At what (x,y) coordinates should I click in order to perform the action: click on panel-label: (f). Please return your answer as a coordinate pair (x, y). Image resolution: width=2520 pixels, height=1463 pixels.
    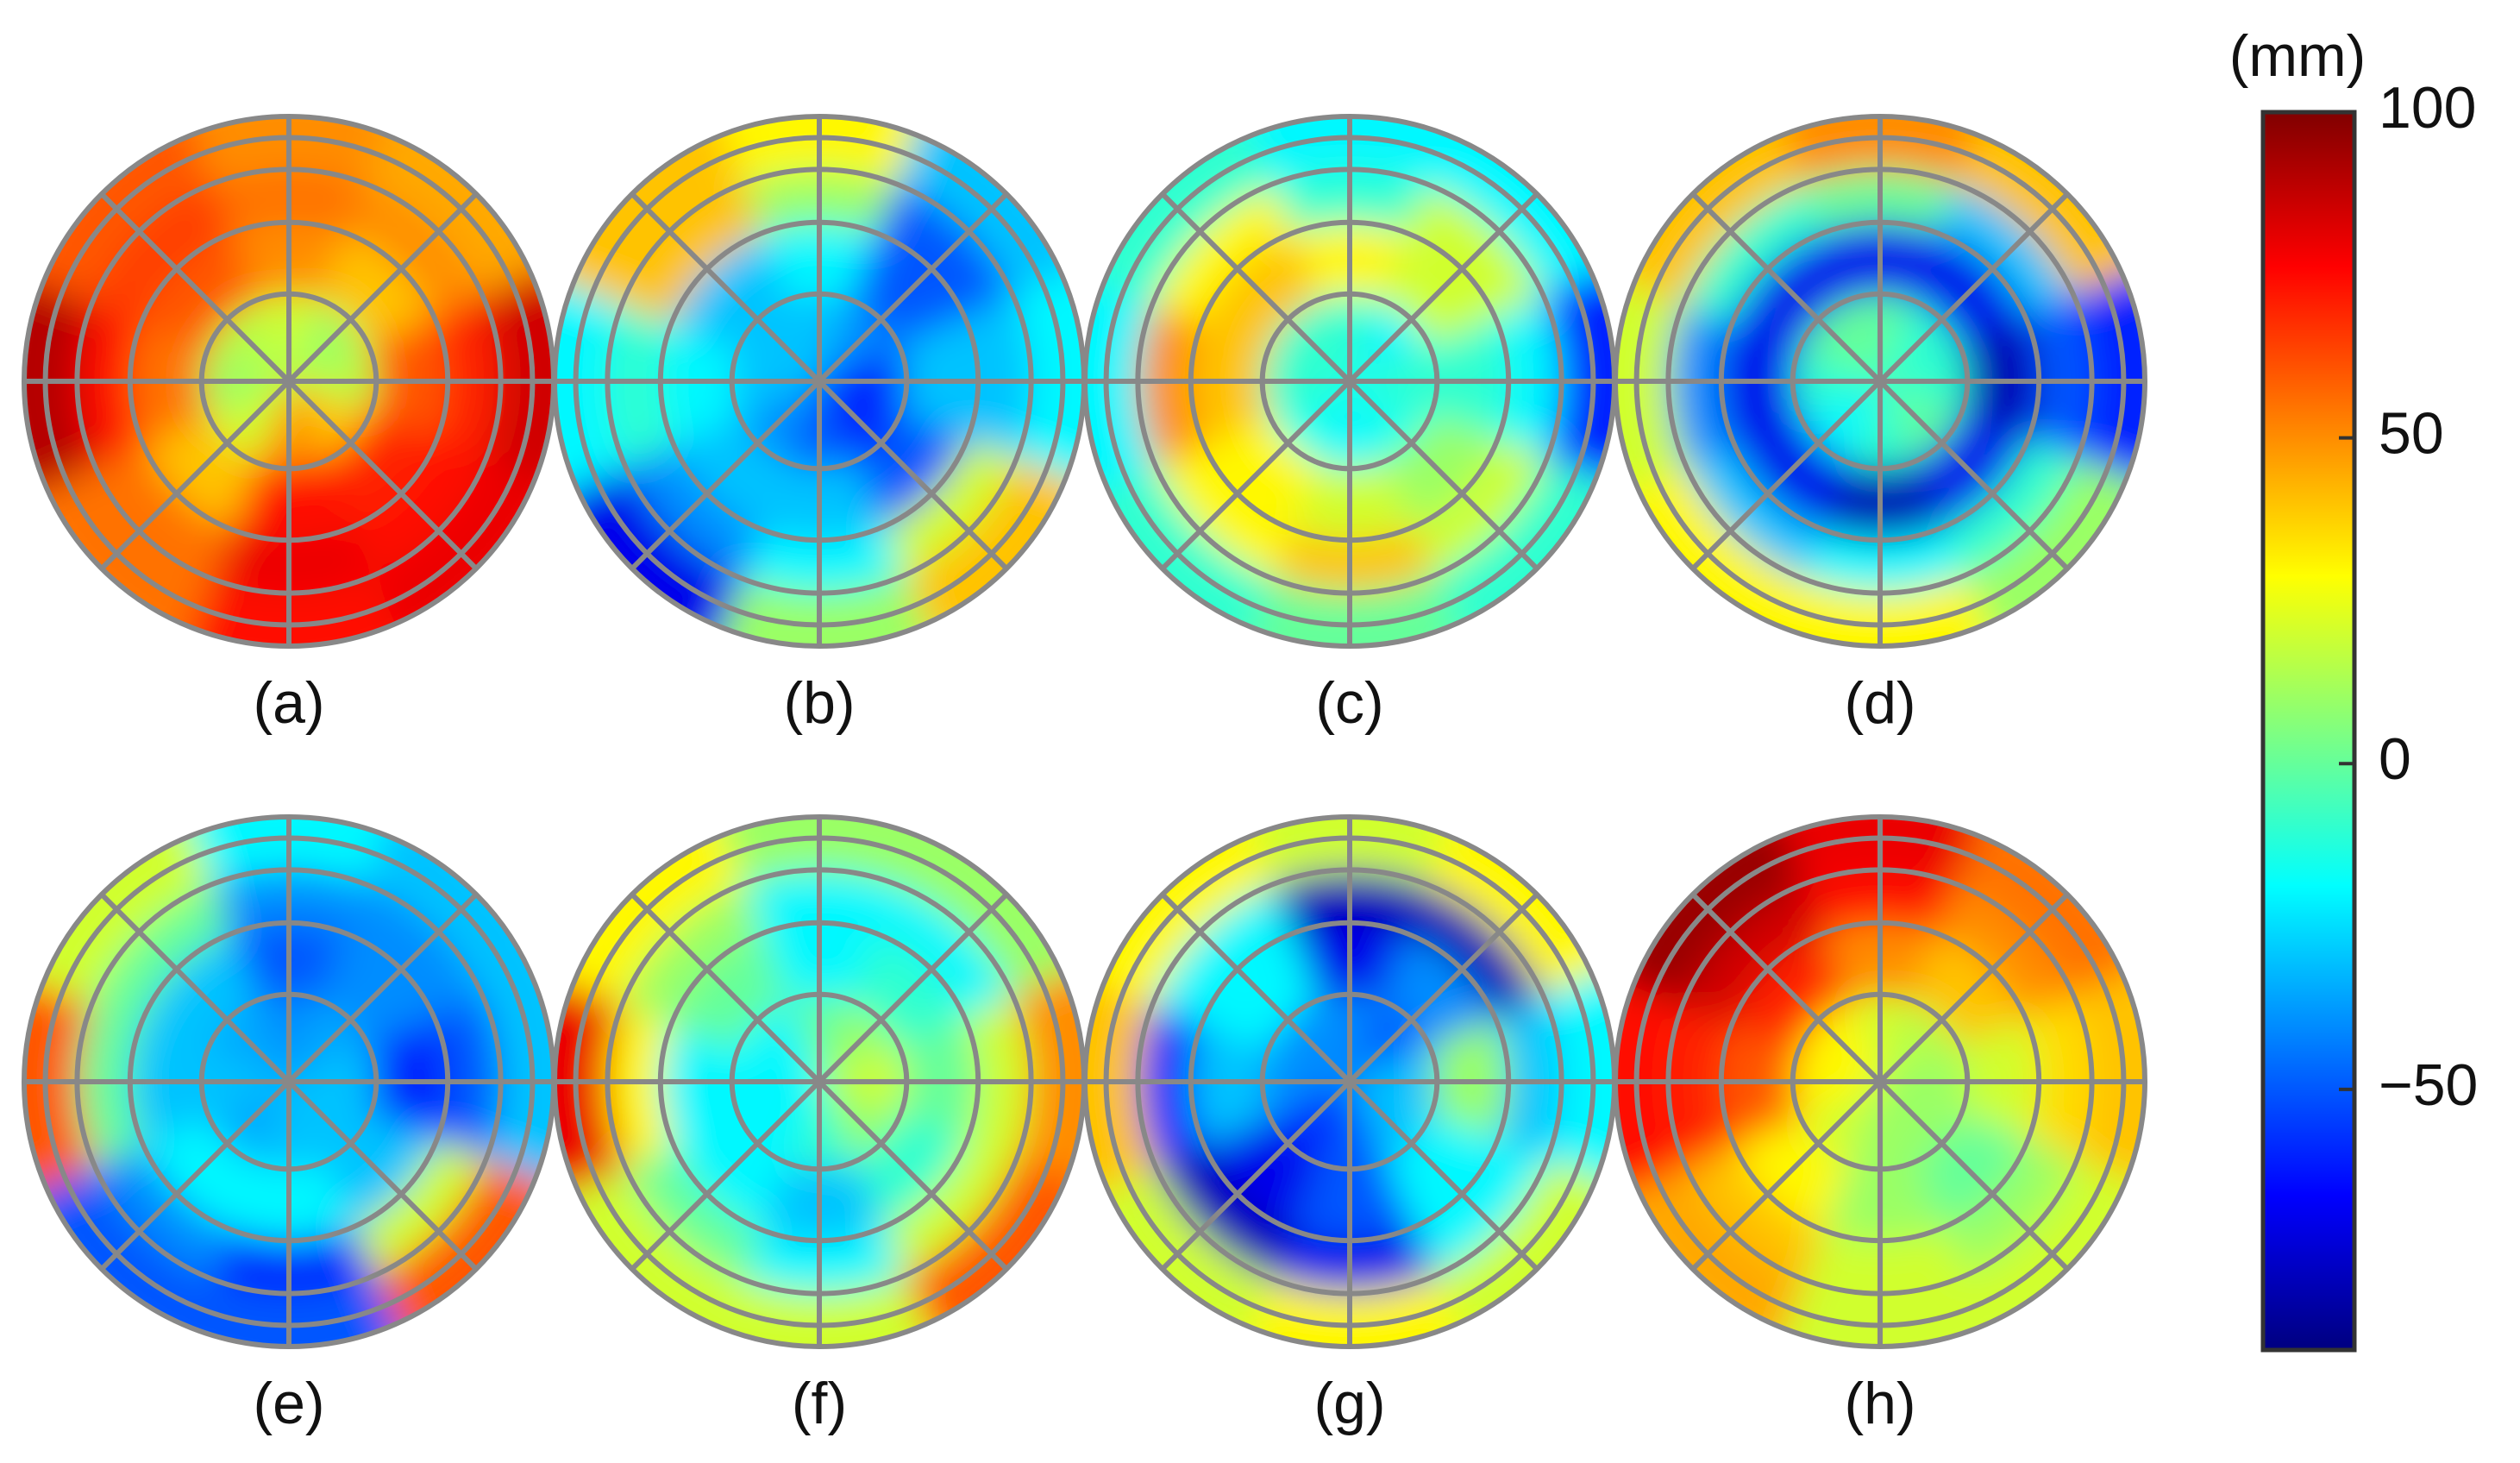
    Looking at the image, I should click on (820, 1403).